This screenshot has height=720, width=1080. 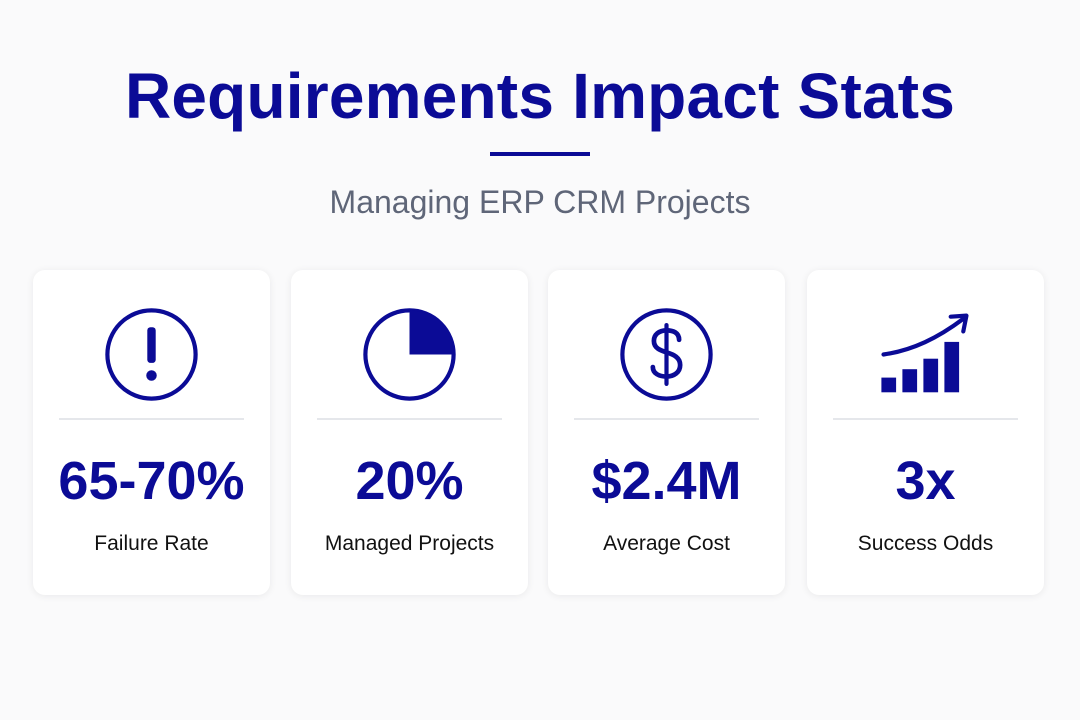 What do you see at coordinates (540, 96) in the screenshot?
I see `page-title: Requirements Impact Stats` at bounding box center [540, 96].